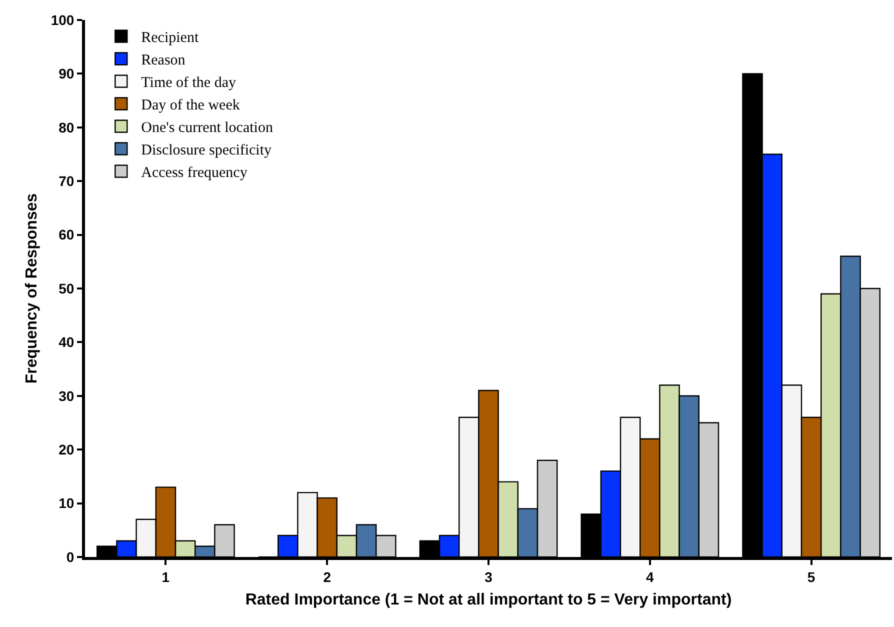 The width and height of the screenshot is (894, 627). What do you see at coordinates (163, 60) in the screenshot?
I see `legend-label: Reason` at bounding box center [163, 60].